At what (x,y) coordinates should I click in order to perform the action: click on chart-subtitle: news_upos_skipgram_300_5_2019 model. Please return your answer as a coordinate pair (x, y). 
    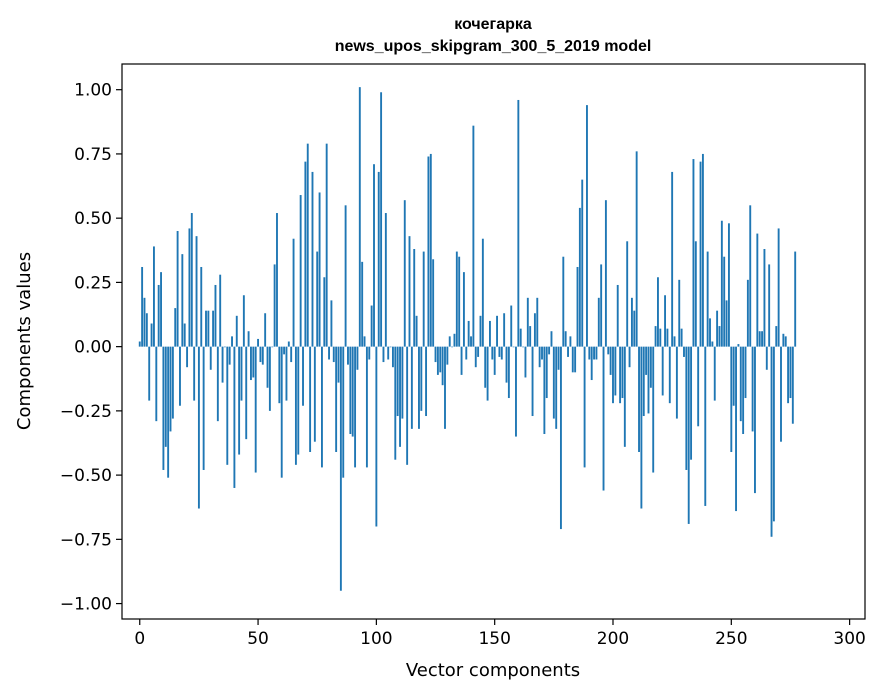
    Looking at the image, I should click on (493, 46).